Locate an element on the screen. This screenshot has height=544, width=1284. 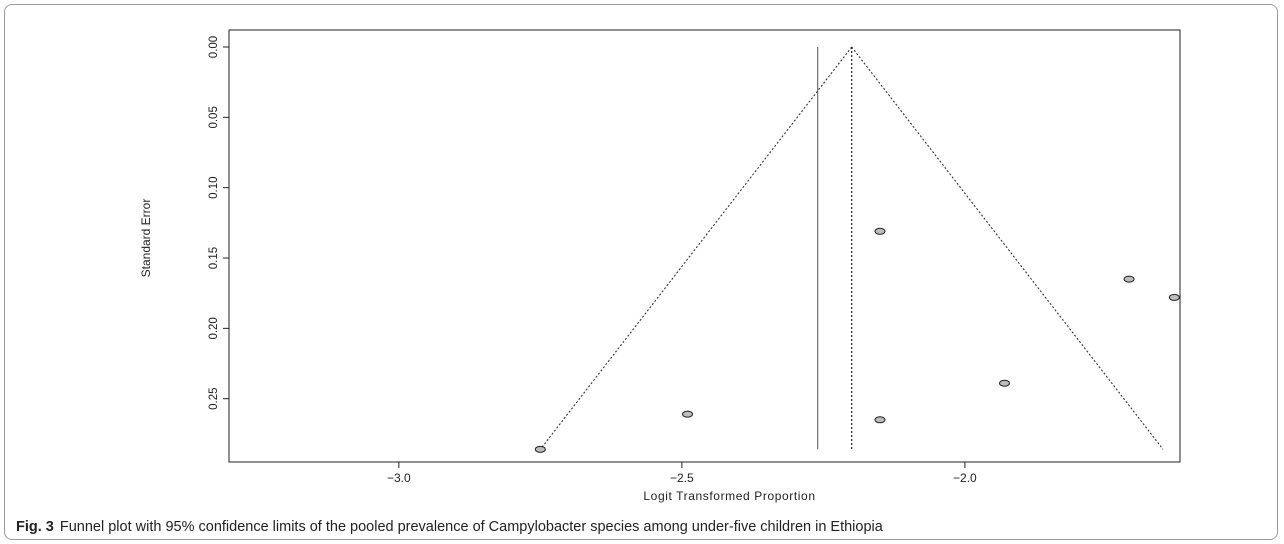
y-tick-label: 0.20 is located at coordinates (214, 328).